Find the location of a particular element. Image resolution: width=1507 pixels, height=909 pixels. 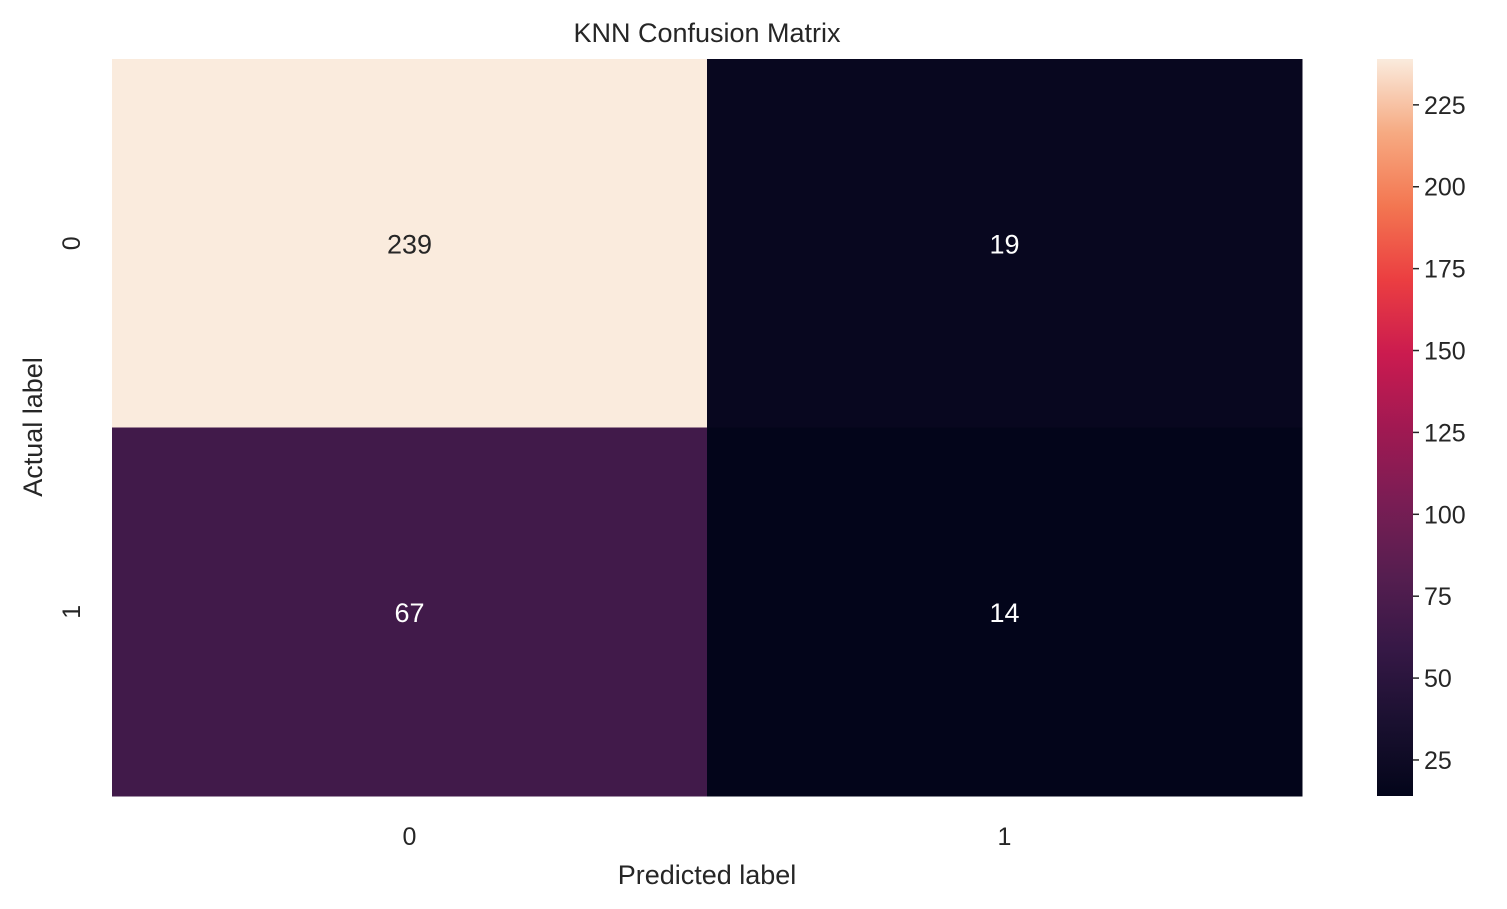

colorbar-tick-label-75: 75 is located at coordinates (1438, 597).